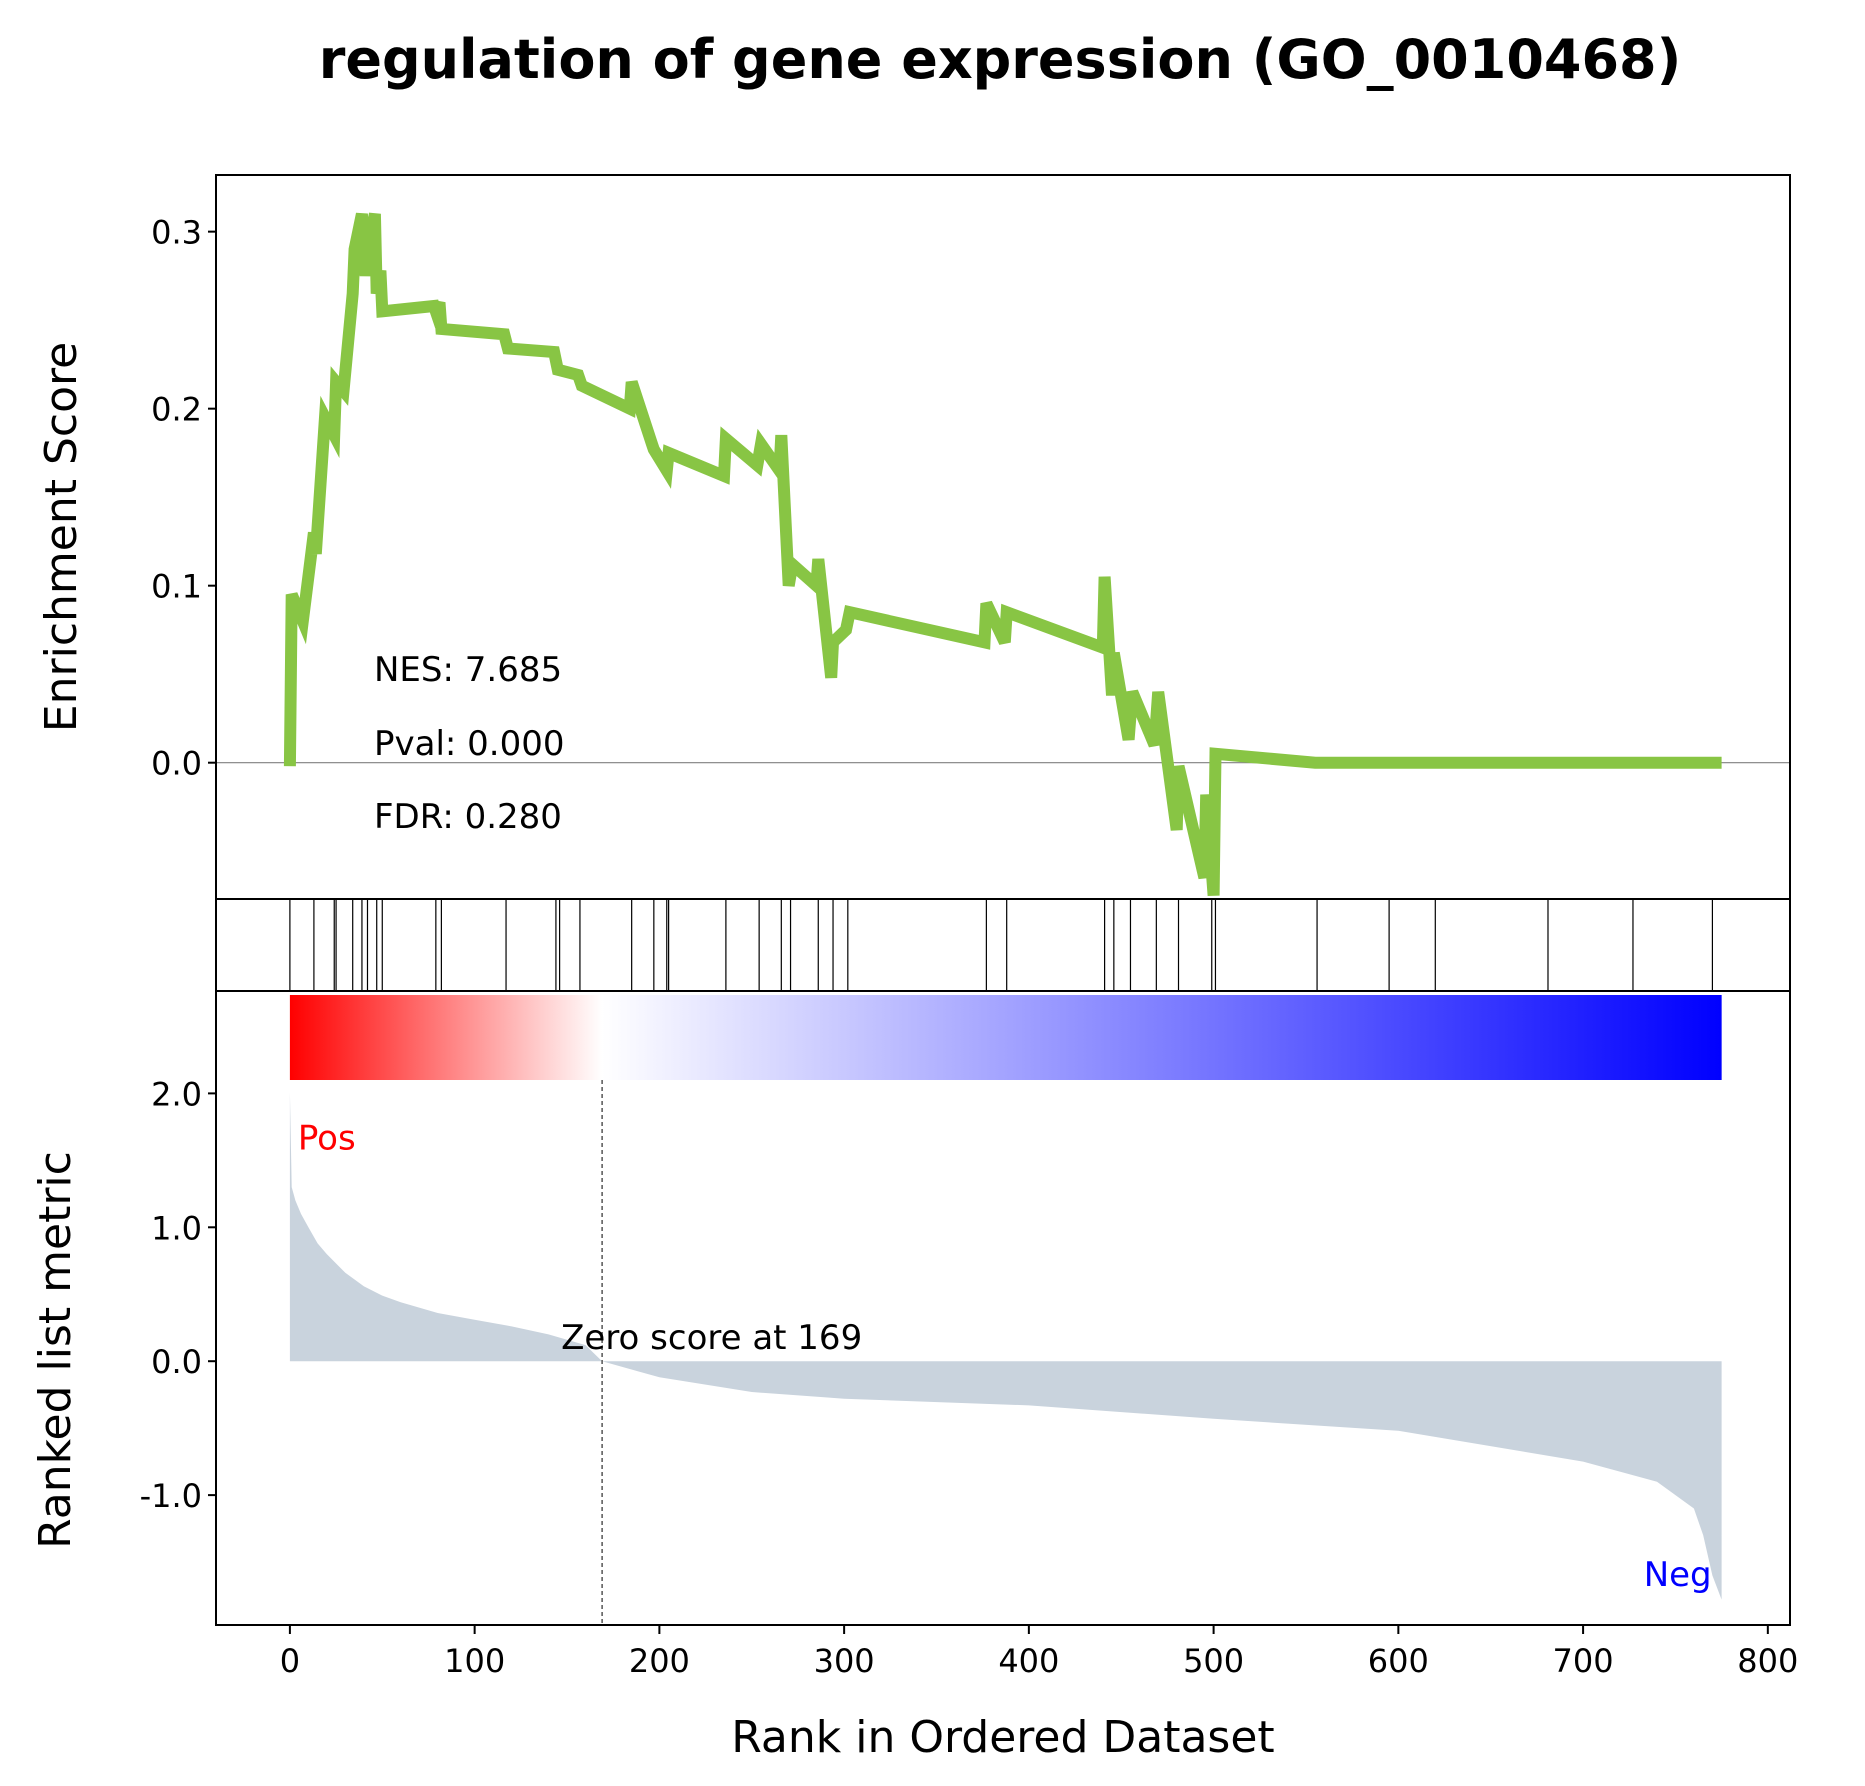  I want to click on stat-fdr: FDR: 0.280, so click(468, 817).